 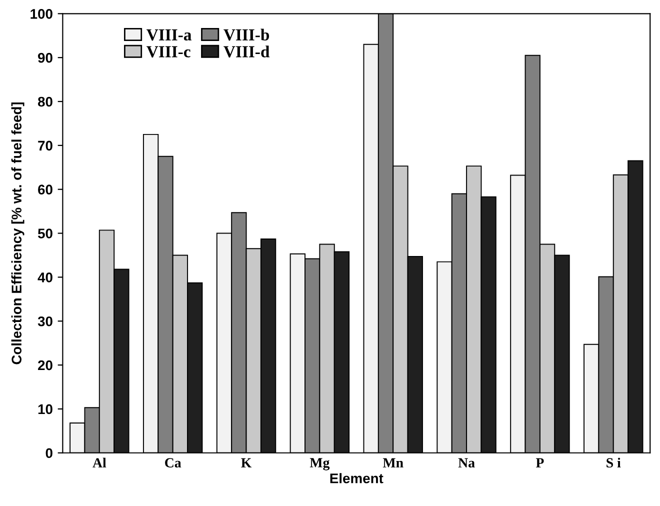 What do you see at coordinates (45, 277) in the screenshot?
I see `y-tick-label: 40` at bounding box center [45, 277].